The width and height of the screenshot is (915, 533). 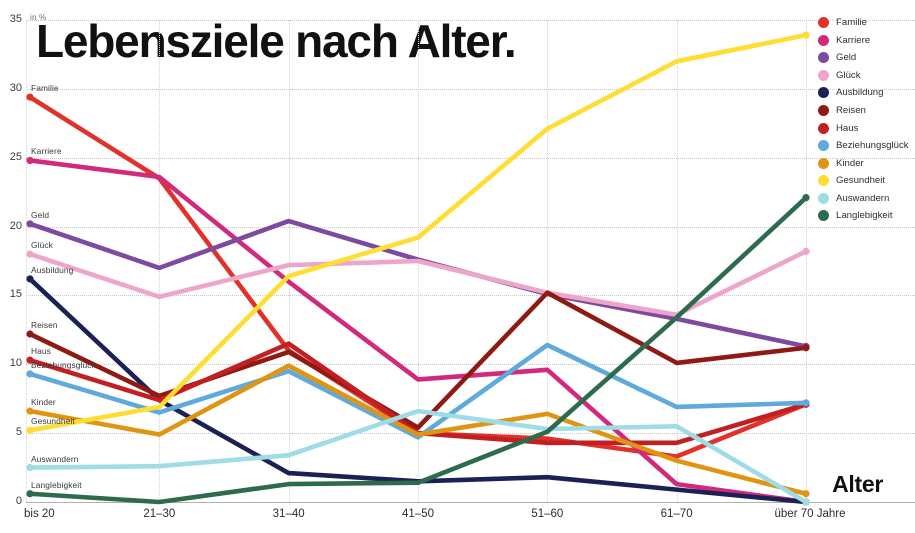 What do you see at coordinates (15, 87) in the screenshot?
I see `y-axis-tick-label: 30` at bounding box center [15, 87].